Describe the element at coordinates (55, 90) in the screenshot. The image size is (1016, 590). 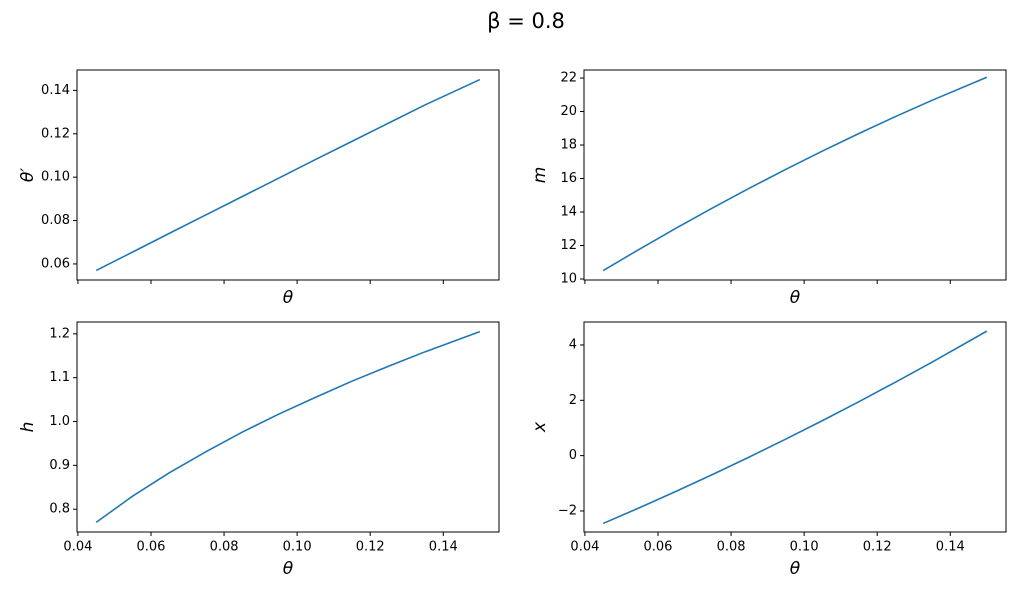
I see `y-tick-label: 0.14` at that location.